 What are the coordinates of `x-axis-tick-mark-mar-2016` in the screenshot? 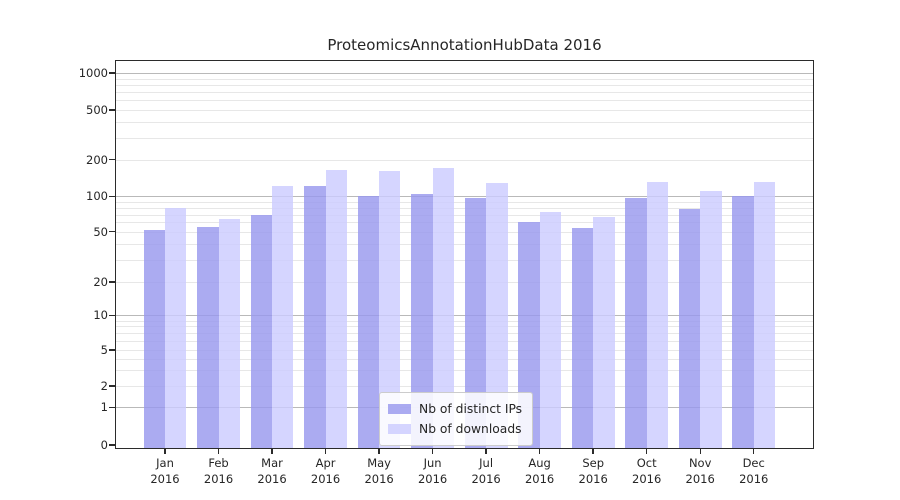 It's located at (272, 451).